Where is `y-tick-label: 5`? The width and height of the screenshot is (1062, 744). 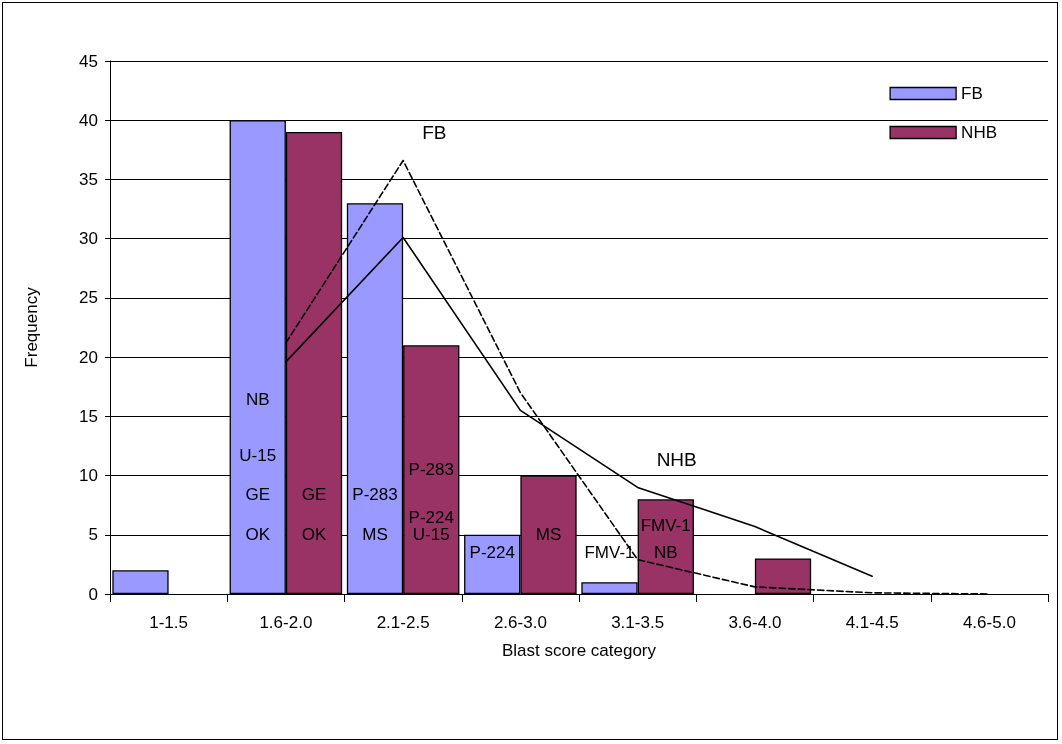 y-tick-label: 5 is located at coordinates (93, 535).